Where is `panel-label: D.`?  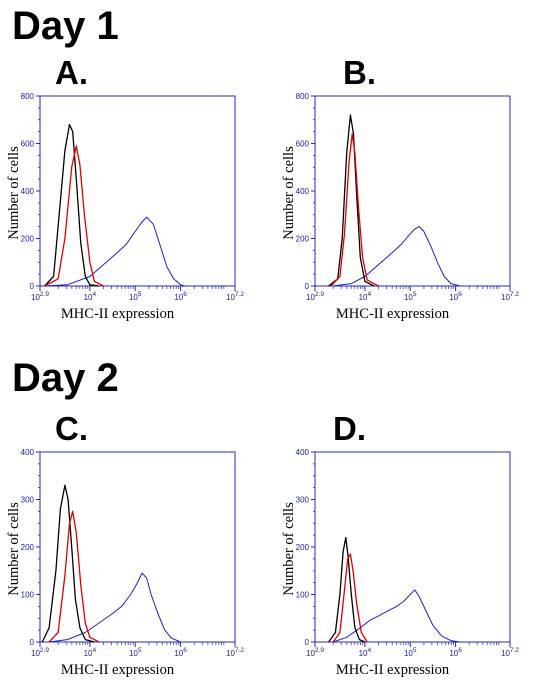
panel-label: D. is located at coordinates (349, 428).